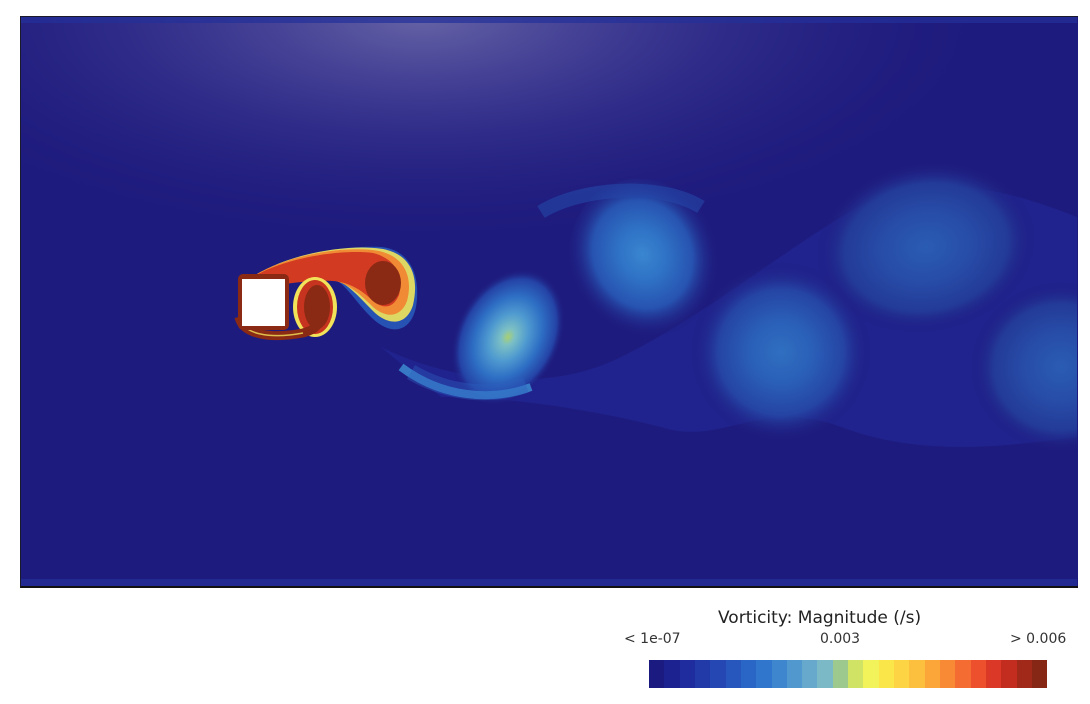 The image size is (1090, 704). What do you see at coordinates (1038, 639) in the screenshot?
I see `legend-tick-max: > 0.006` at bounding box center [1038, 639].